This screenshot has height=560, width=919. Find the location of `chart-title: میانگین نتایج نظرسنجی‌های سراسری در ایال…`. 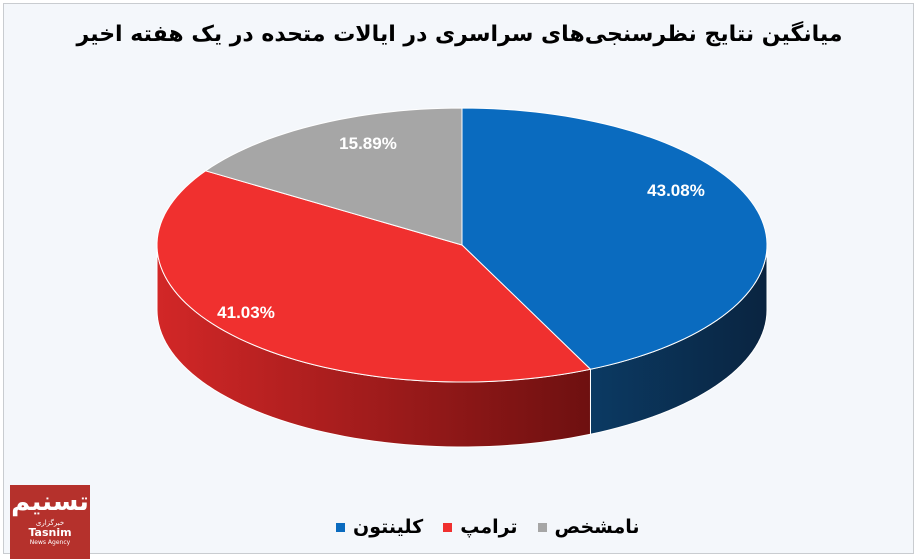

chart-title: میانگین نتایج نظرسنجی‌های سراسری در ایال… is located at coordinates (459, 34).